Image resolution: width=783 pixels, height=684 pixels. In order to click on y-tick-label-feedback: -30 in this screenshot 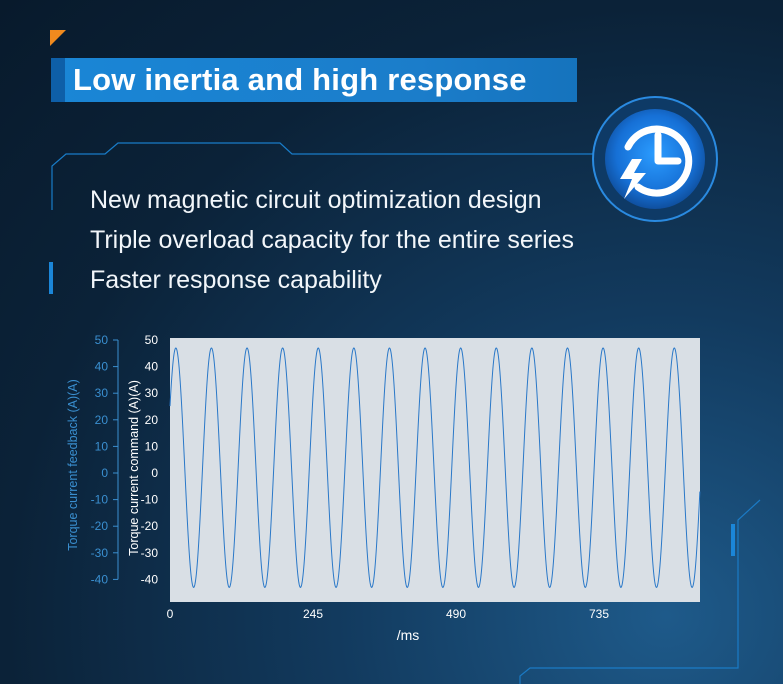, I will do `click(100, 553)`.